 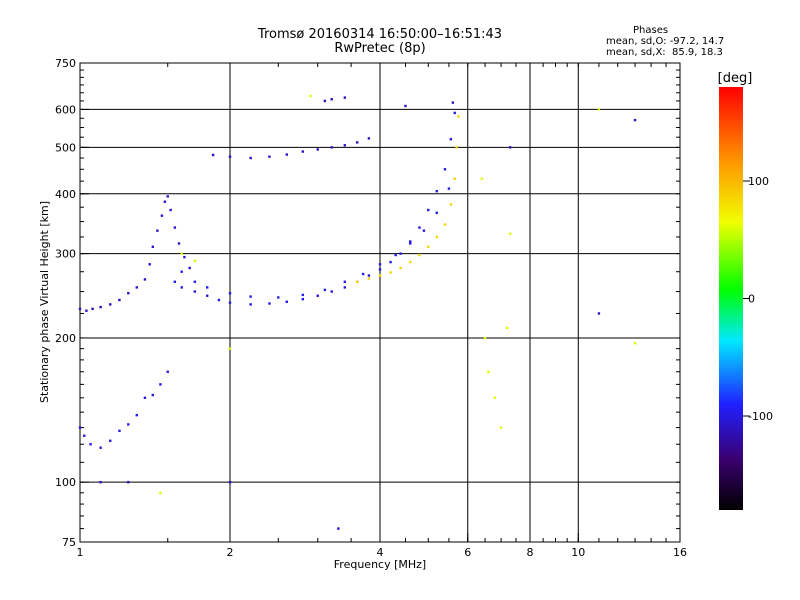 What do you see at coordinates (65, 63) in the screenshot?
I see `y-tick-label: 750` at bounding box center [65, 63].